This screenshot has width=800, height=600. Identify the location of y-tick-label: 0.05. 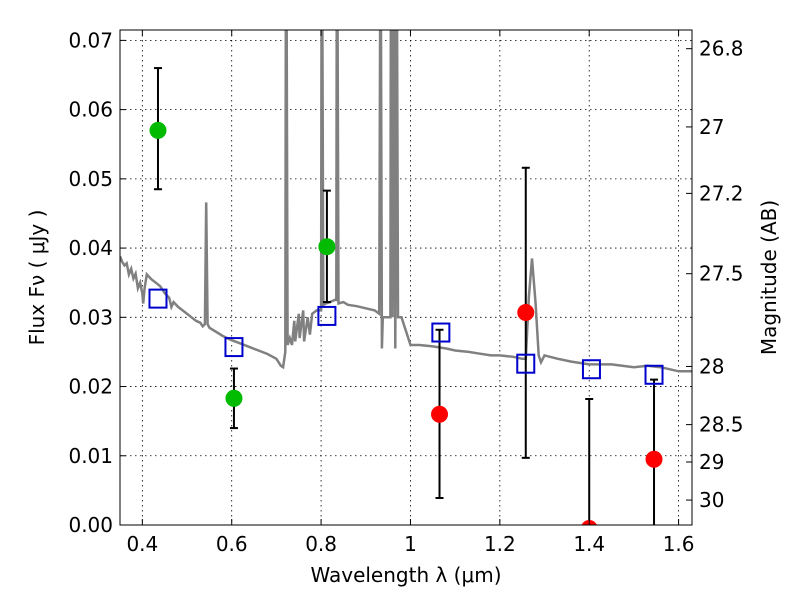
(90, 179).